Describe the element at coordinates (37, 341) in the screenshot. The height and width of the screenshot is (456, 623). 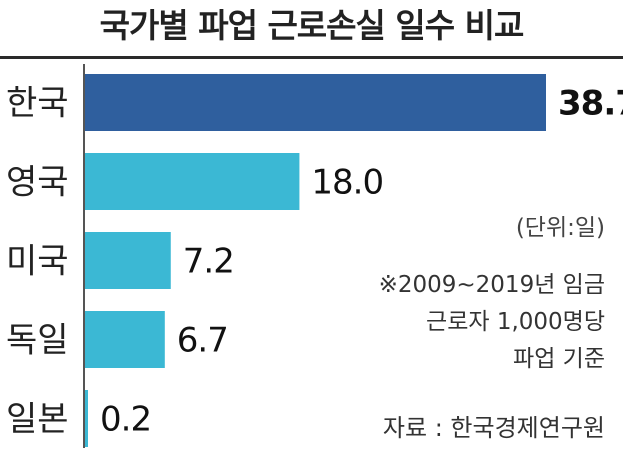
I see `category-label-3: 독일` at that location.